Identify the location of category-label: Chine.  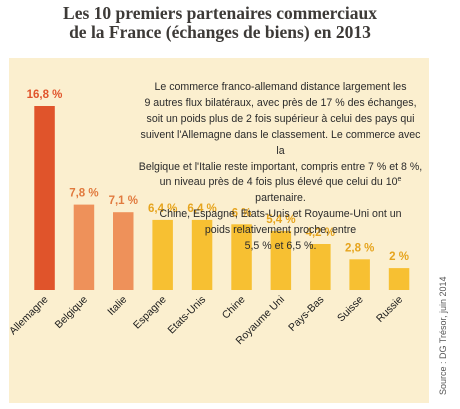
(234, 308).